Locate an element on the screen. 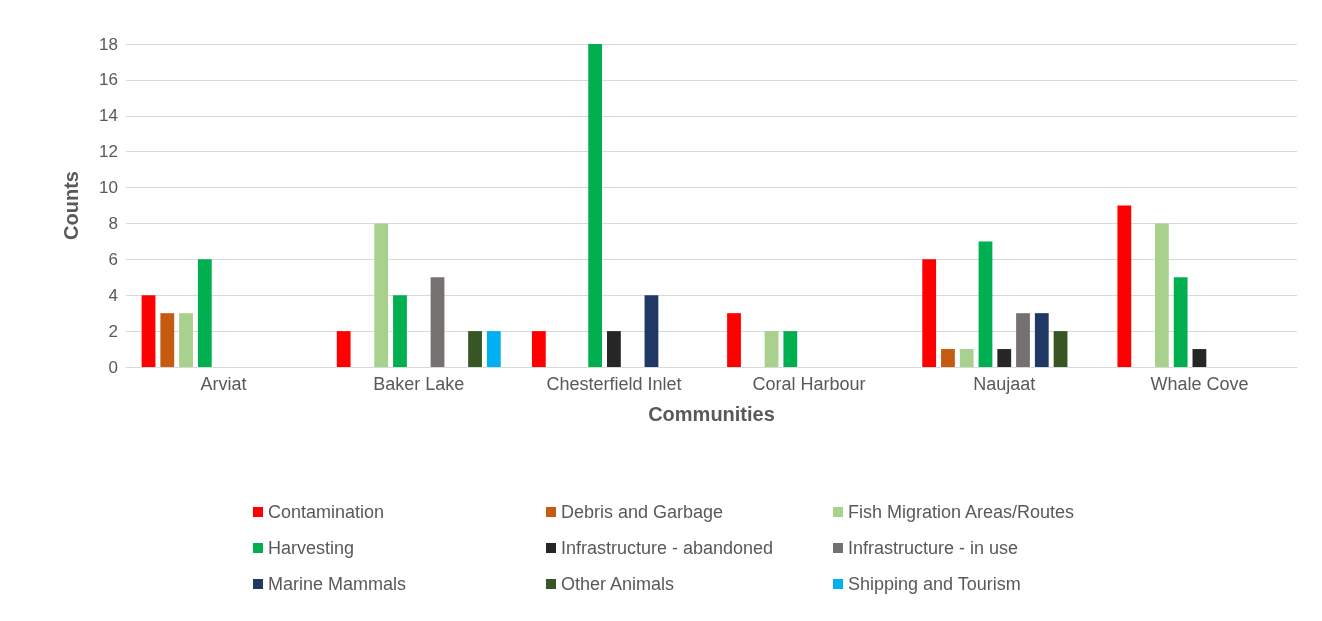  y-tick-label: 8 is located at coordinates (113, 223).